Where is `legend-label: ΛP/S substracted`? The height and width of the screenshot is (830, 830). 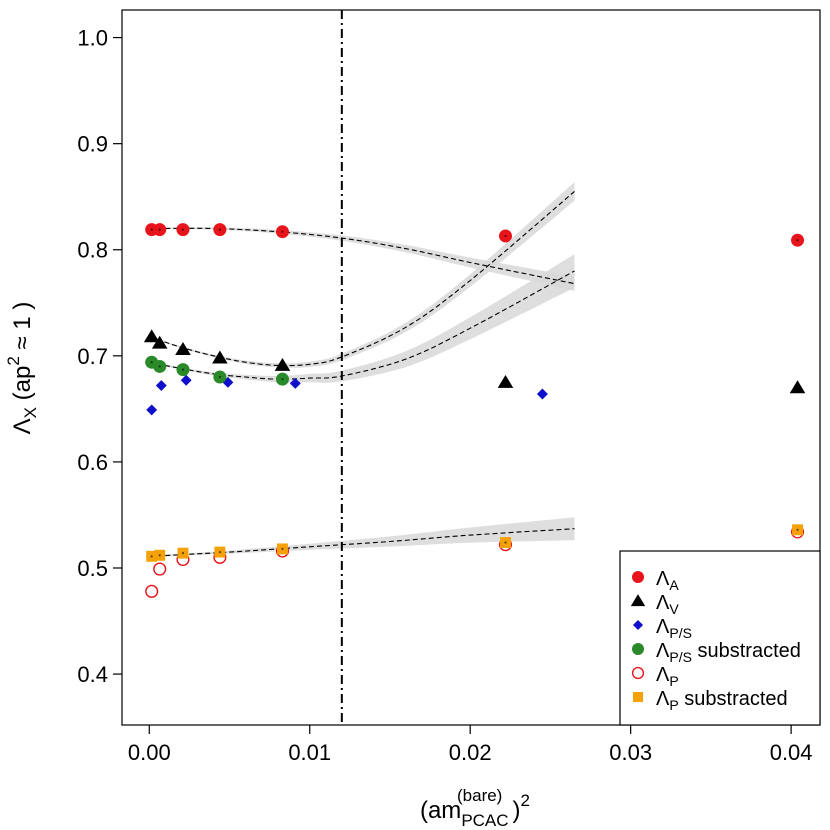
legend-label: ΛP/S substracted is located at coordinates (728, 652).